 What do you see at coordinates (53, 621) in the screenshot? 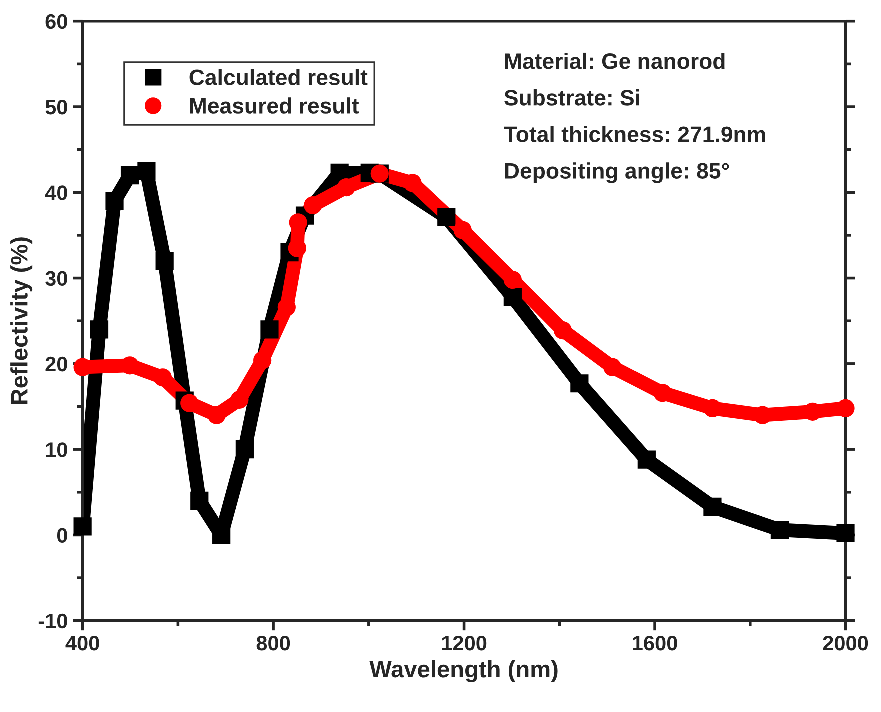
I see `y-tick-label: -10` at bounding box center [53, 621].